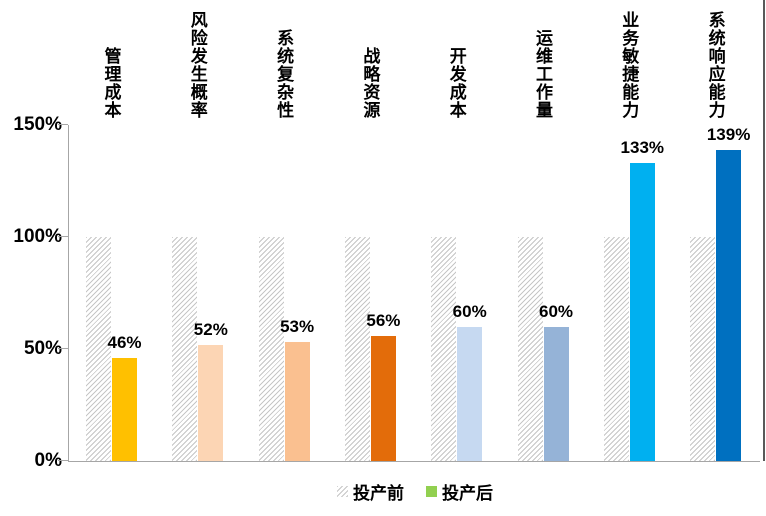 The width and height of the screenshot is (766, 516). I want to click on category-label: 系统响应能力, so click(715, 65).